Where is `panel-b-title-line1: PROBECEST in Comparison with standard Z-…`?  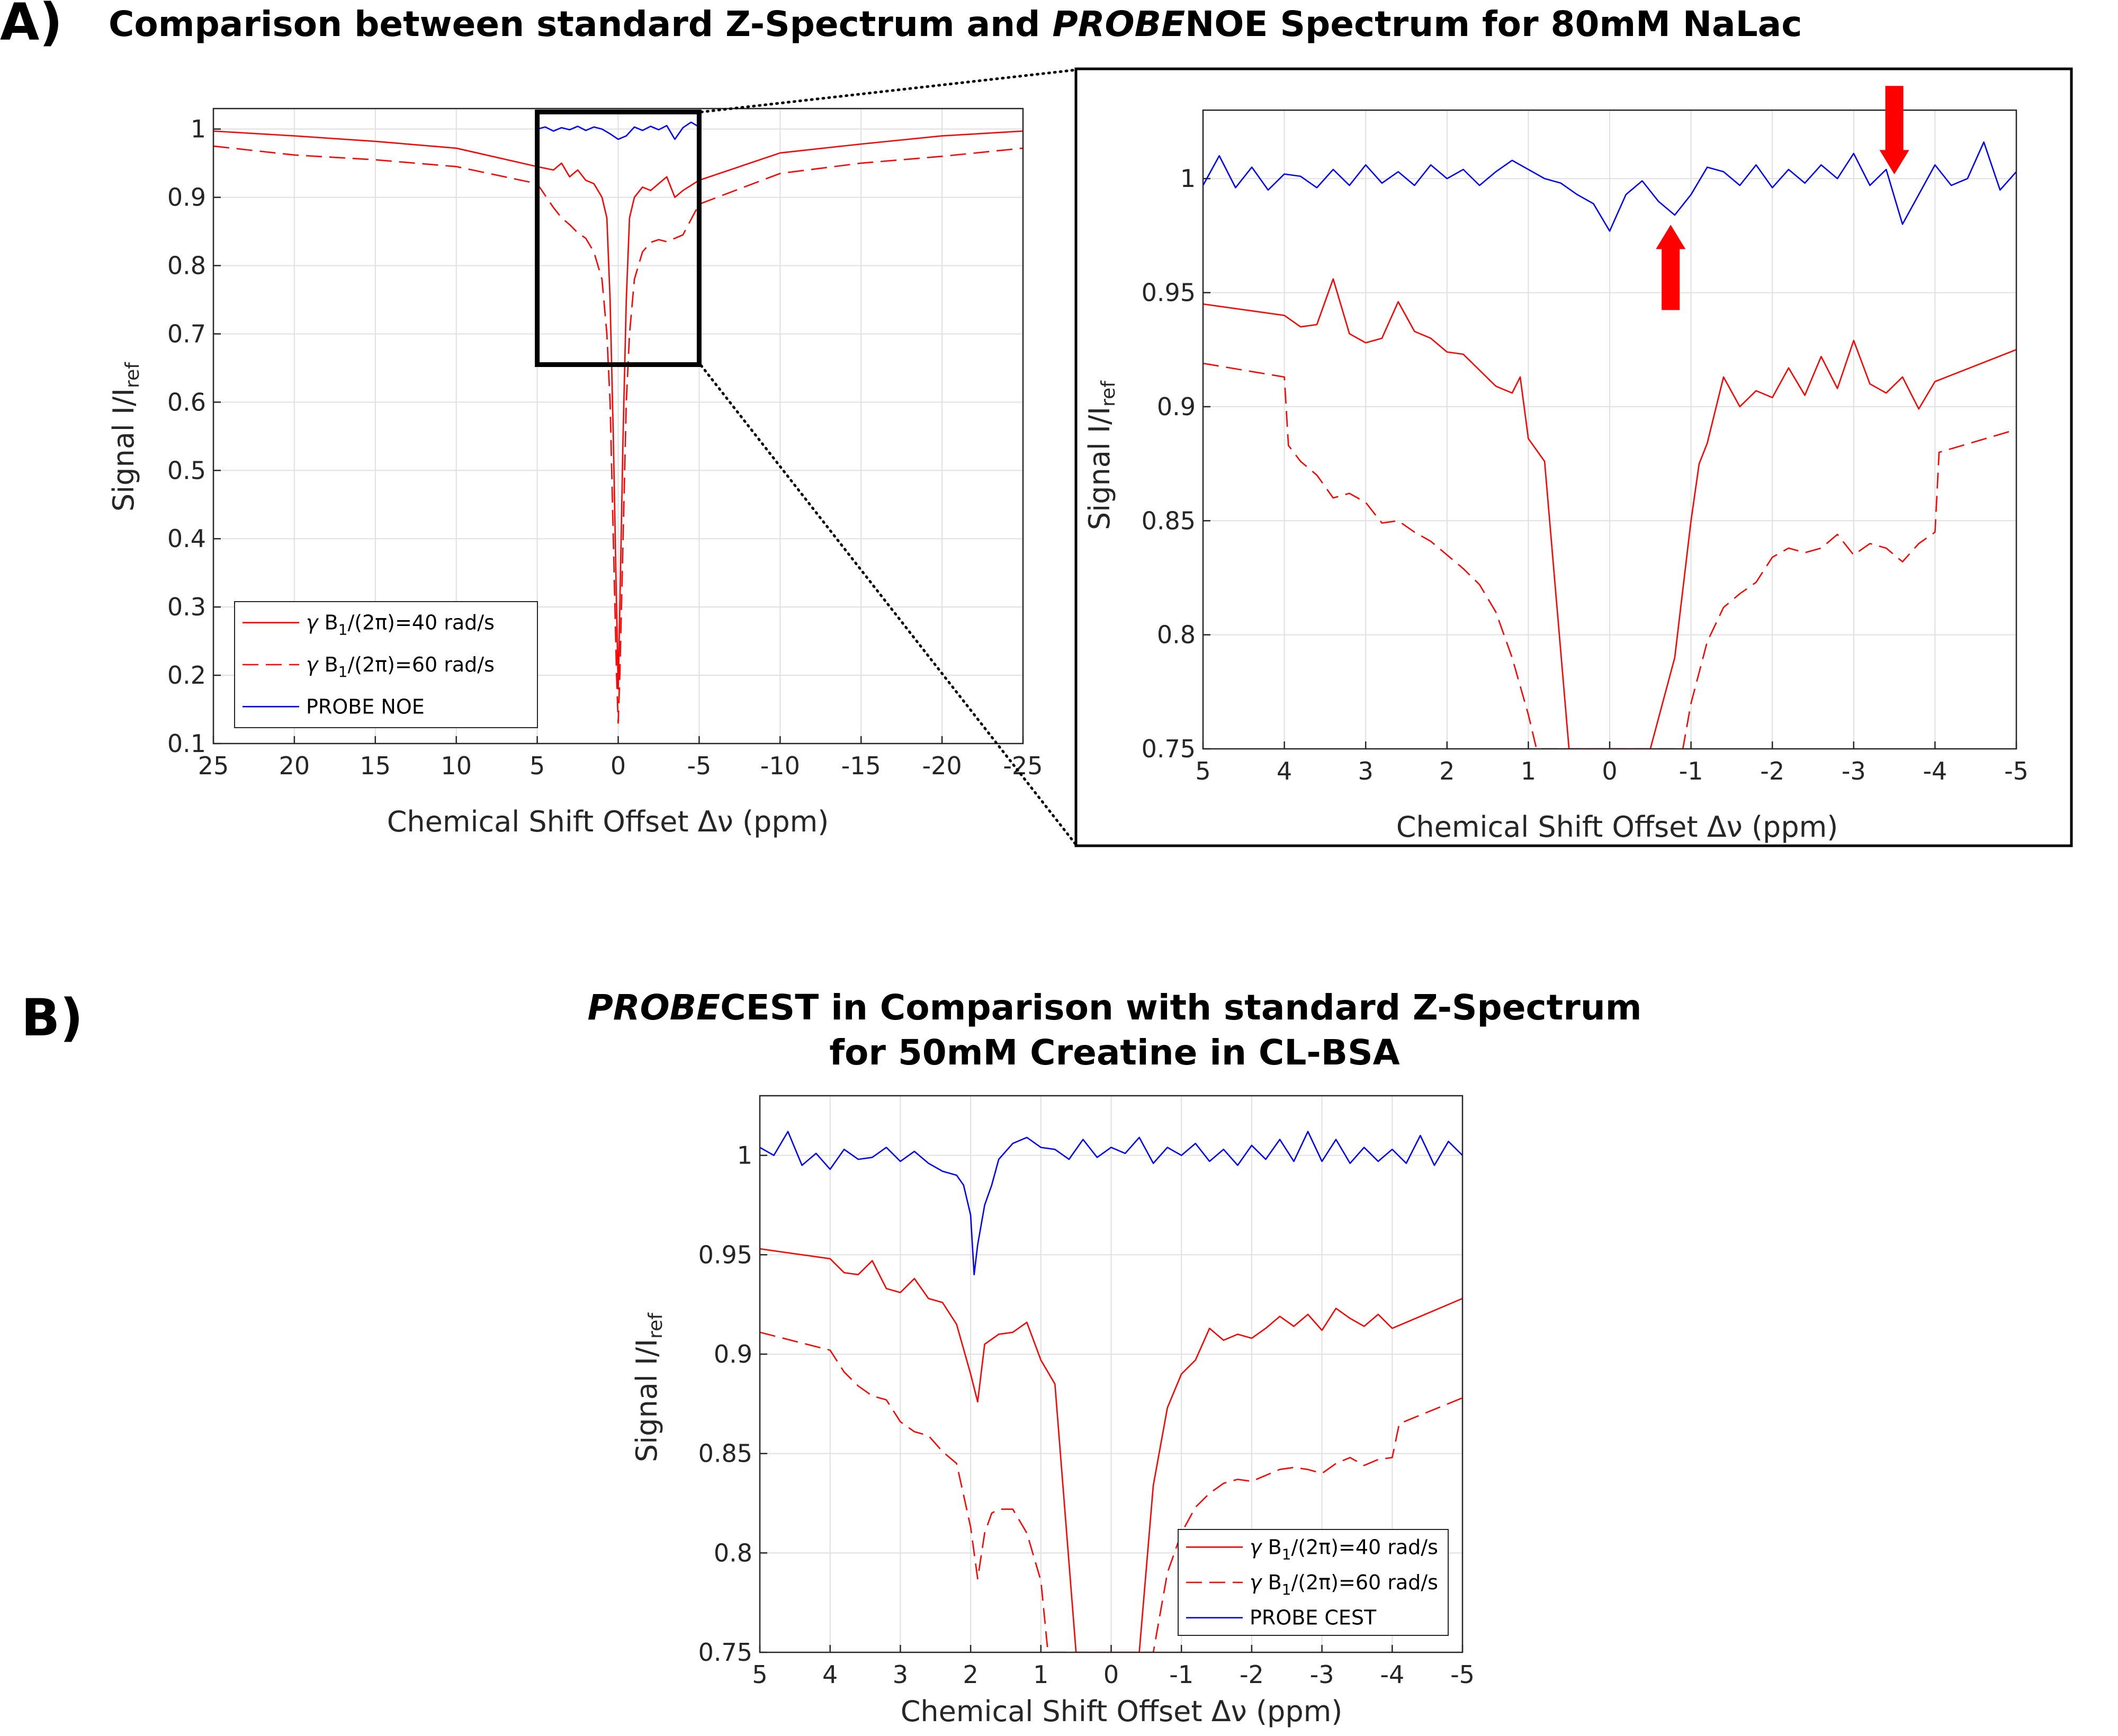 panel-b-title-line1: PROBECEST in Comparison with standard Z-… is located at coordinates (1114, 1008).